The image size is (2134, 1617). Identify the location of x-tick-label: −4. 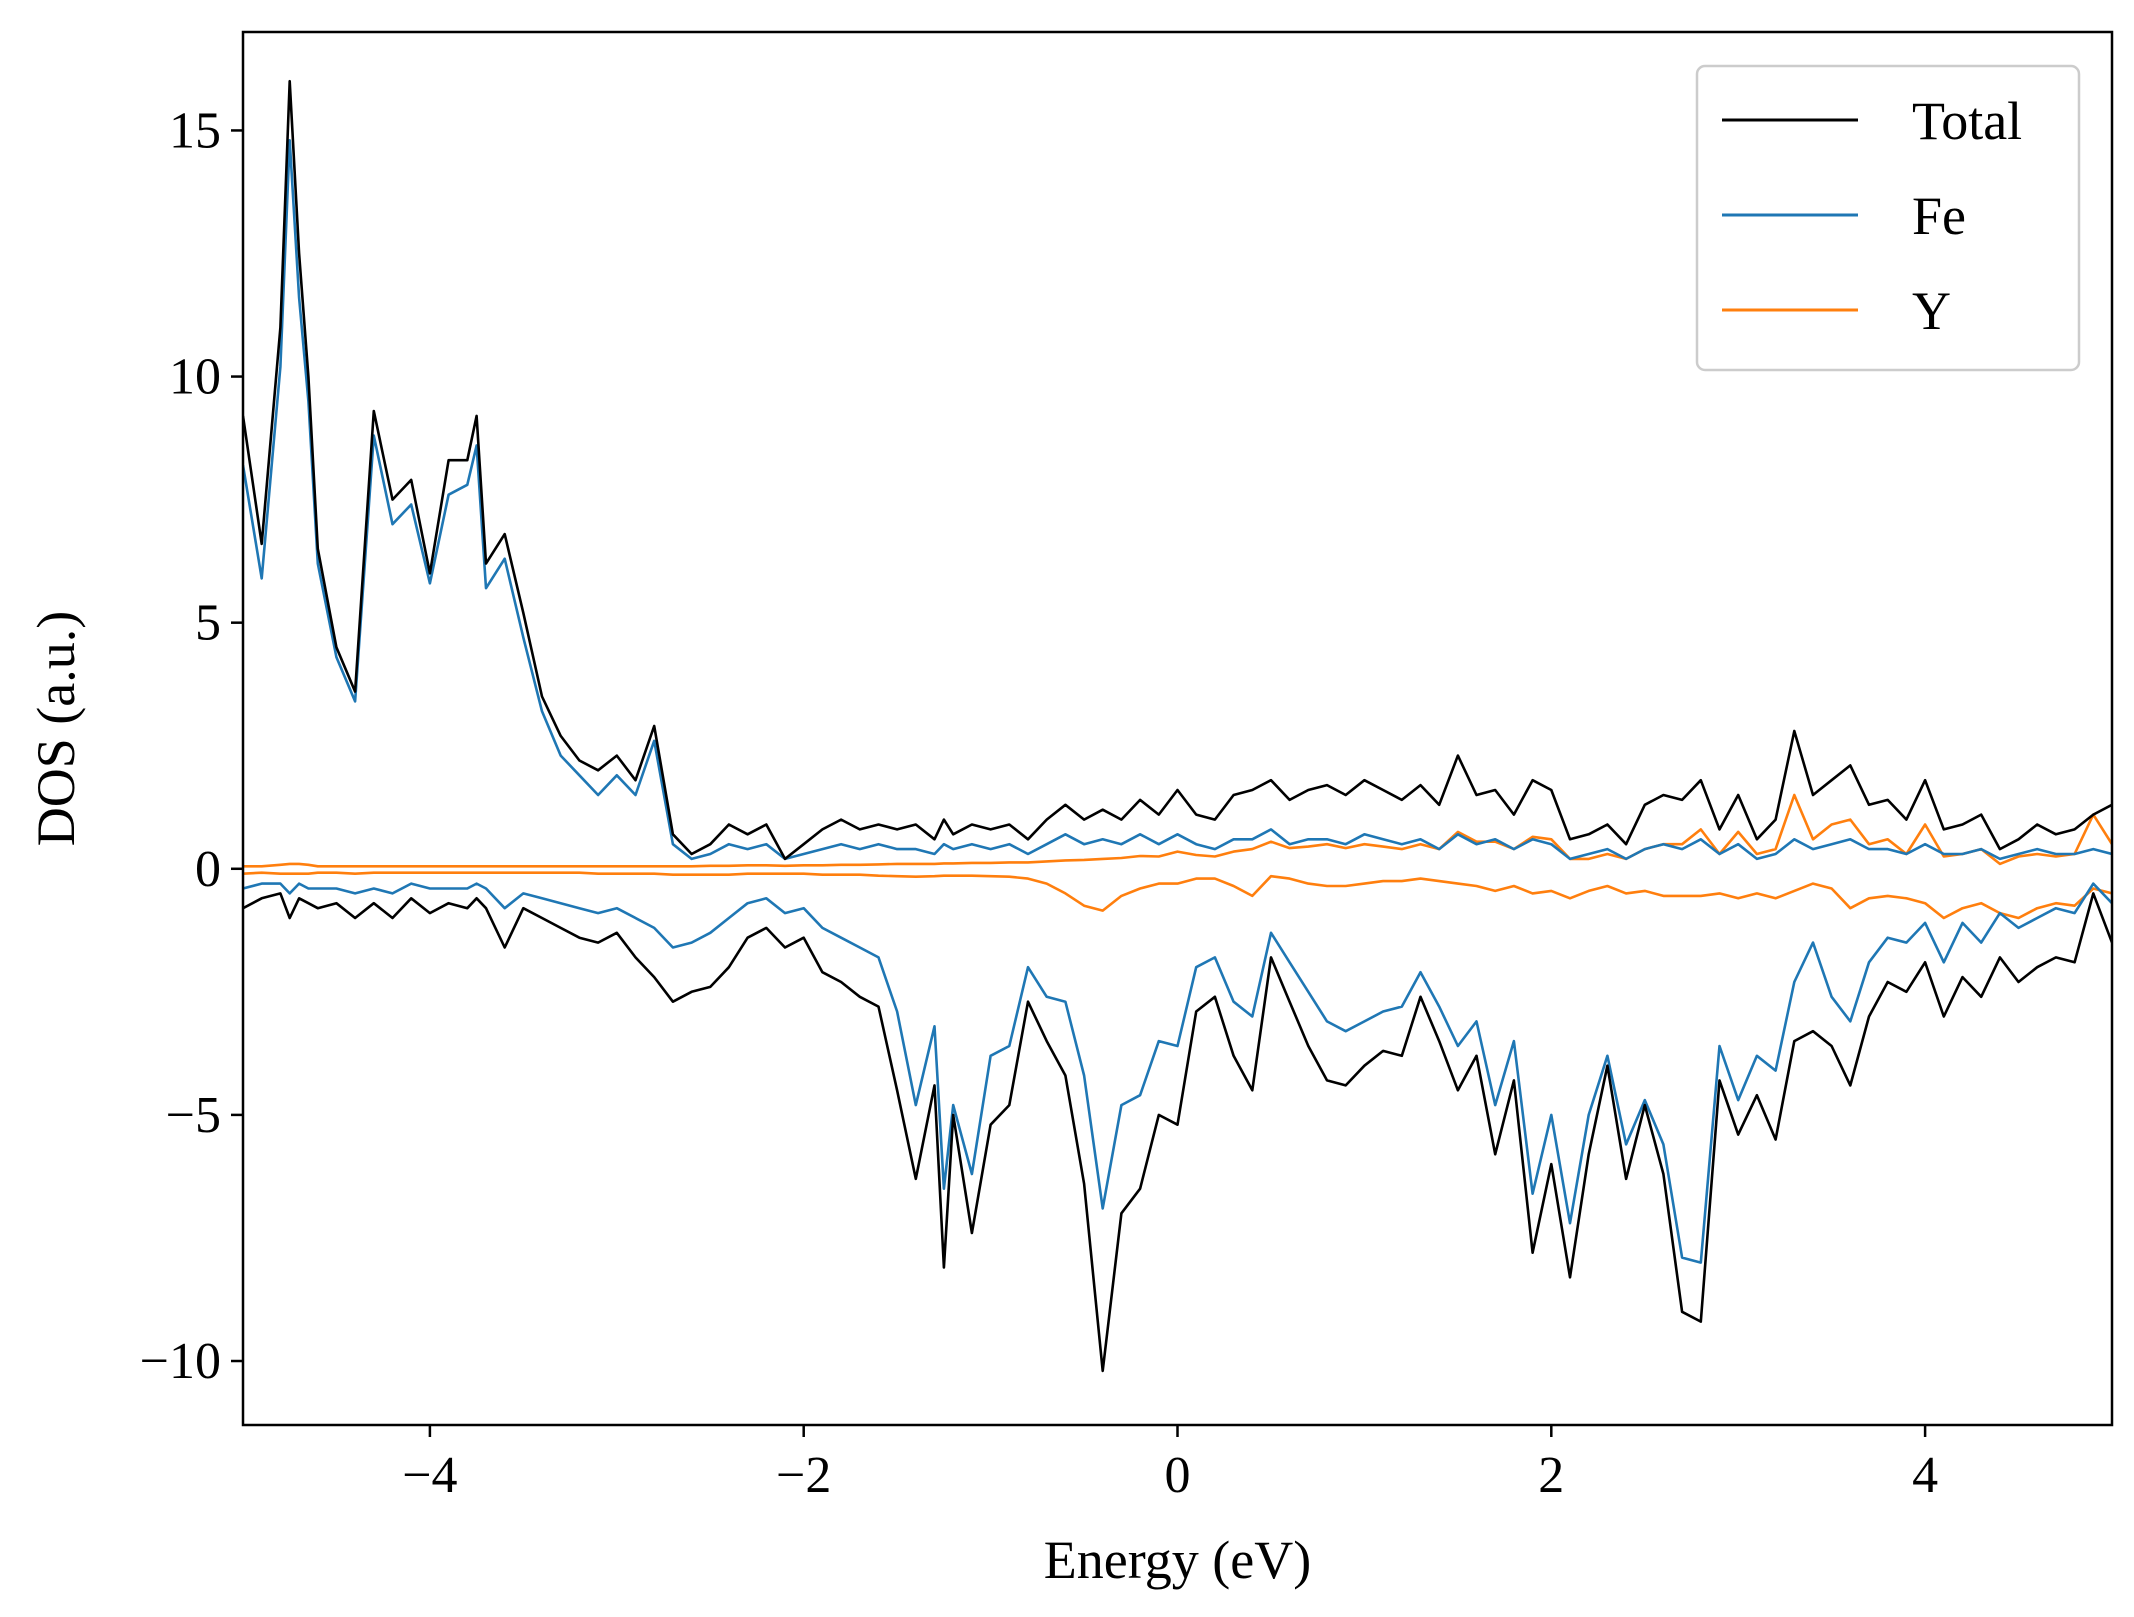
(429, 1475).